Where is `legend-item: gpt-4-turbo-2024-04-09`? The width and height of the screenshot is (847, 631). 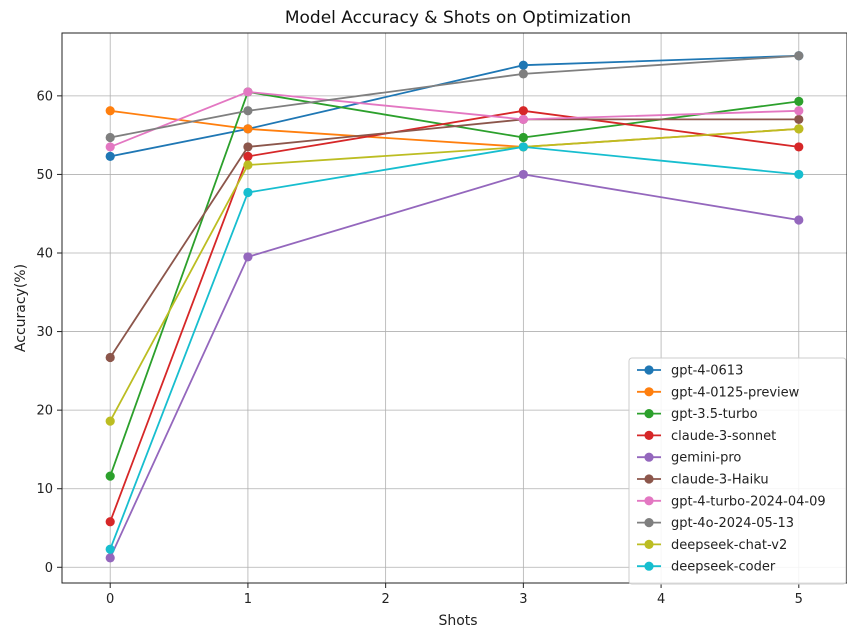 legend-item: gpt-4-turbo-2024-04-09 is located at coordinates (731, 501).